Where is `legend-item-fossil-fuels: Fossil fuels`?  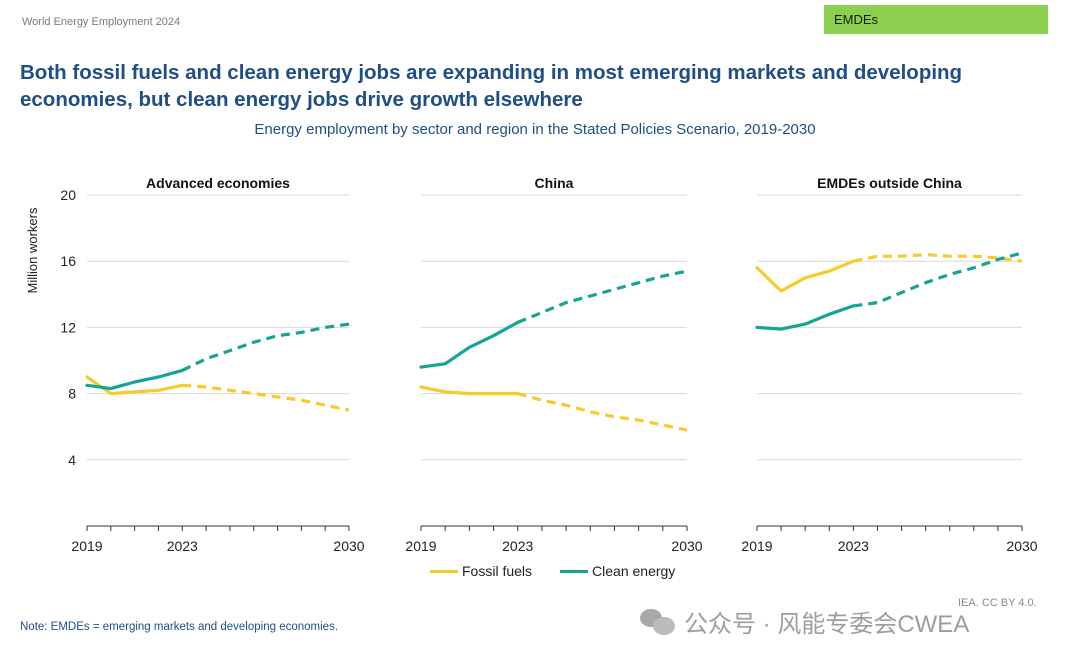 legend-item-fossil-fuels: Fossil fuels is located at coordinates (481, 571).